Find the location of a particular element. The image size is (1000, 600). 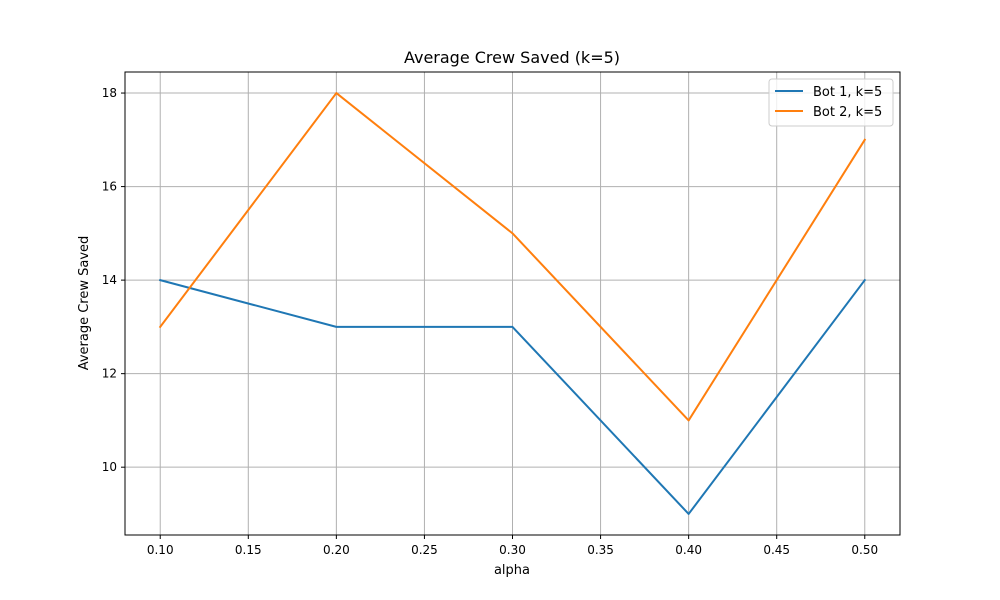

x-tick-label: 0.20 is located at coordinates (336, 550).